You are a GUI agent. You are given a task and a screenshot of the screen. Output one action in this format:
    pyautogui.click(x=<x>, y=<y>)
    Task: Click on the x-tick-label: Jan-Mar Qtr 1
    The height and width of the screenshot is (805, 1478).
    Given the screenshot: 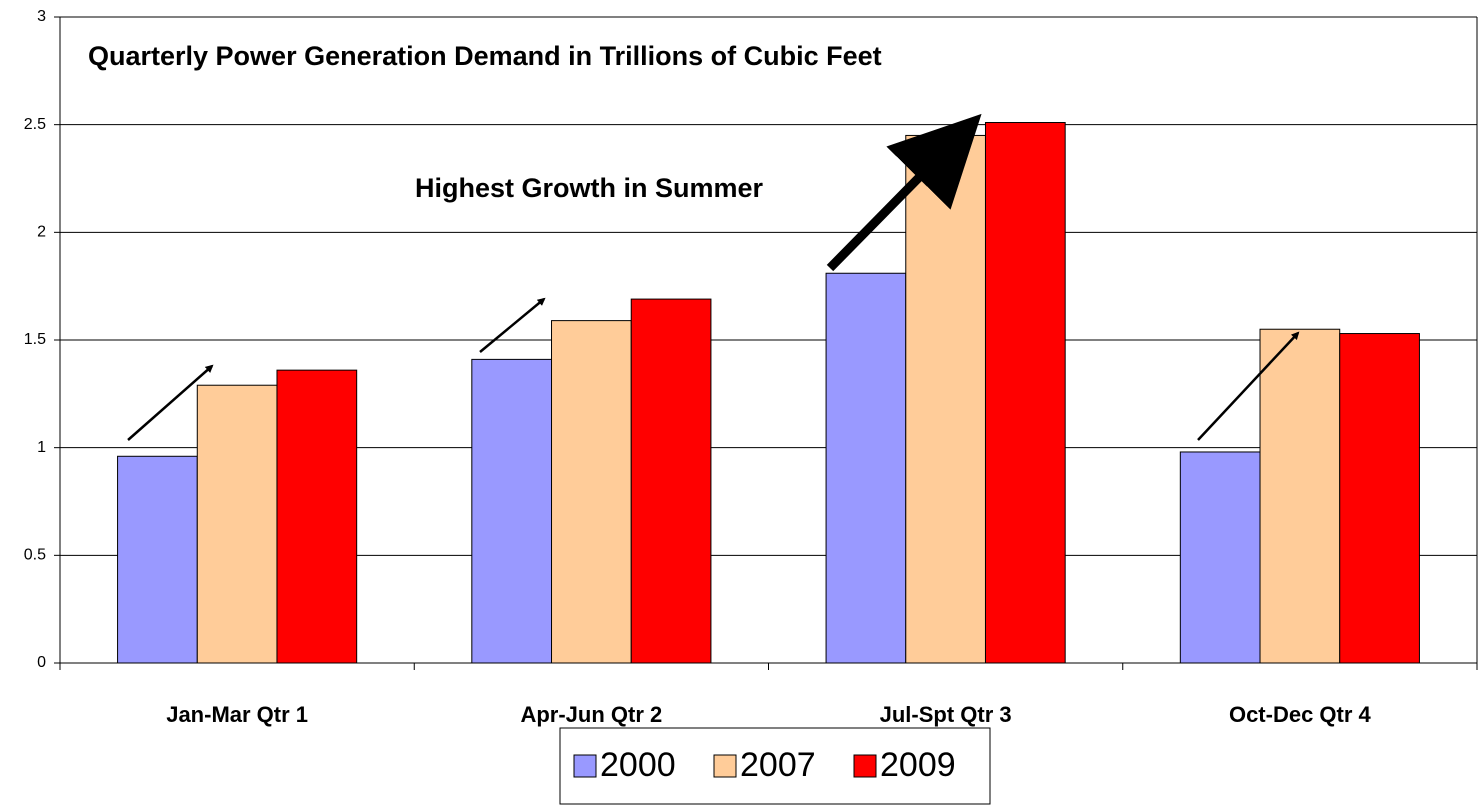 What is the action you would take?
    pyautogui.click(x=237, y=714)
    